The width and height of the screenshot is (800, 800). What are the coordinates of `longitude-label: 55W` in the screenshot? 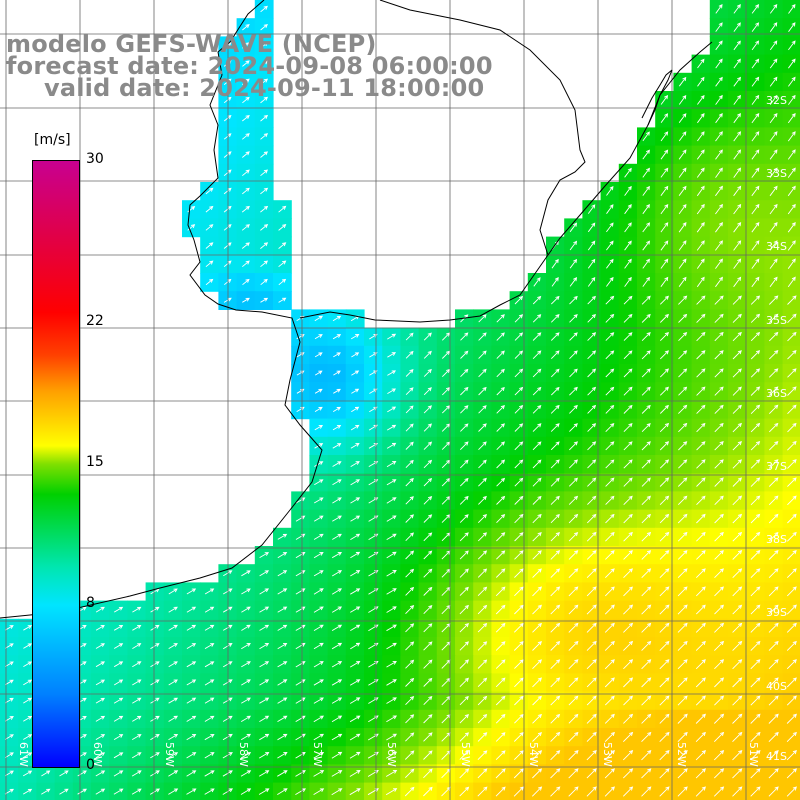 It's located at (465, 754).